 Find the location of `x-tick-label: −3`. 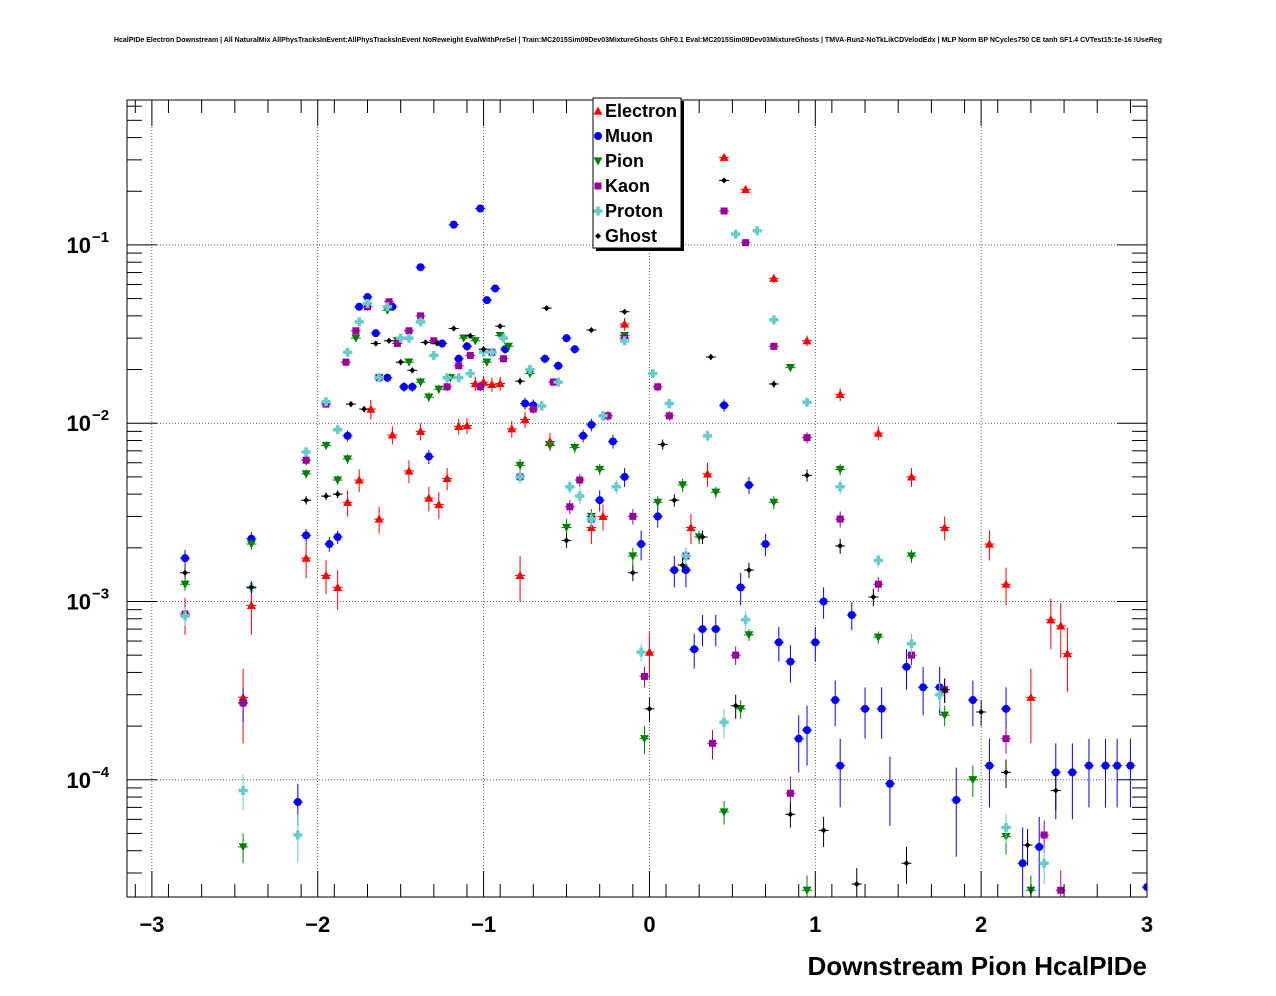

x-tick-label: −3 is located at coordinates (151, 924).